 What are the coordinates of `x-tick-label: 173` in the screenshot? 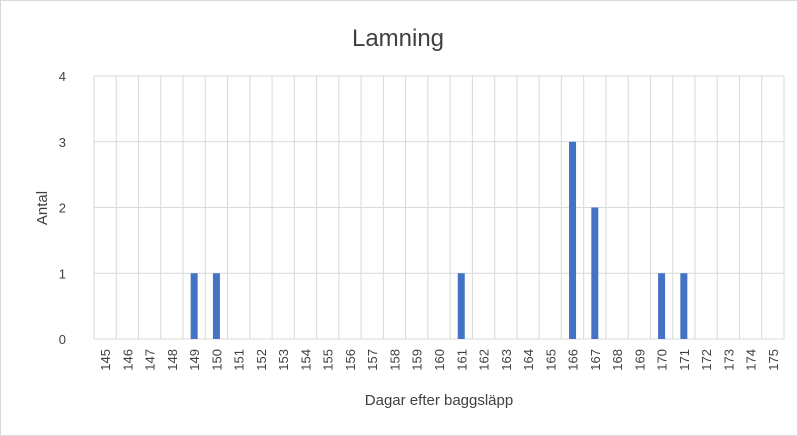 It's located at (728, 360).